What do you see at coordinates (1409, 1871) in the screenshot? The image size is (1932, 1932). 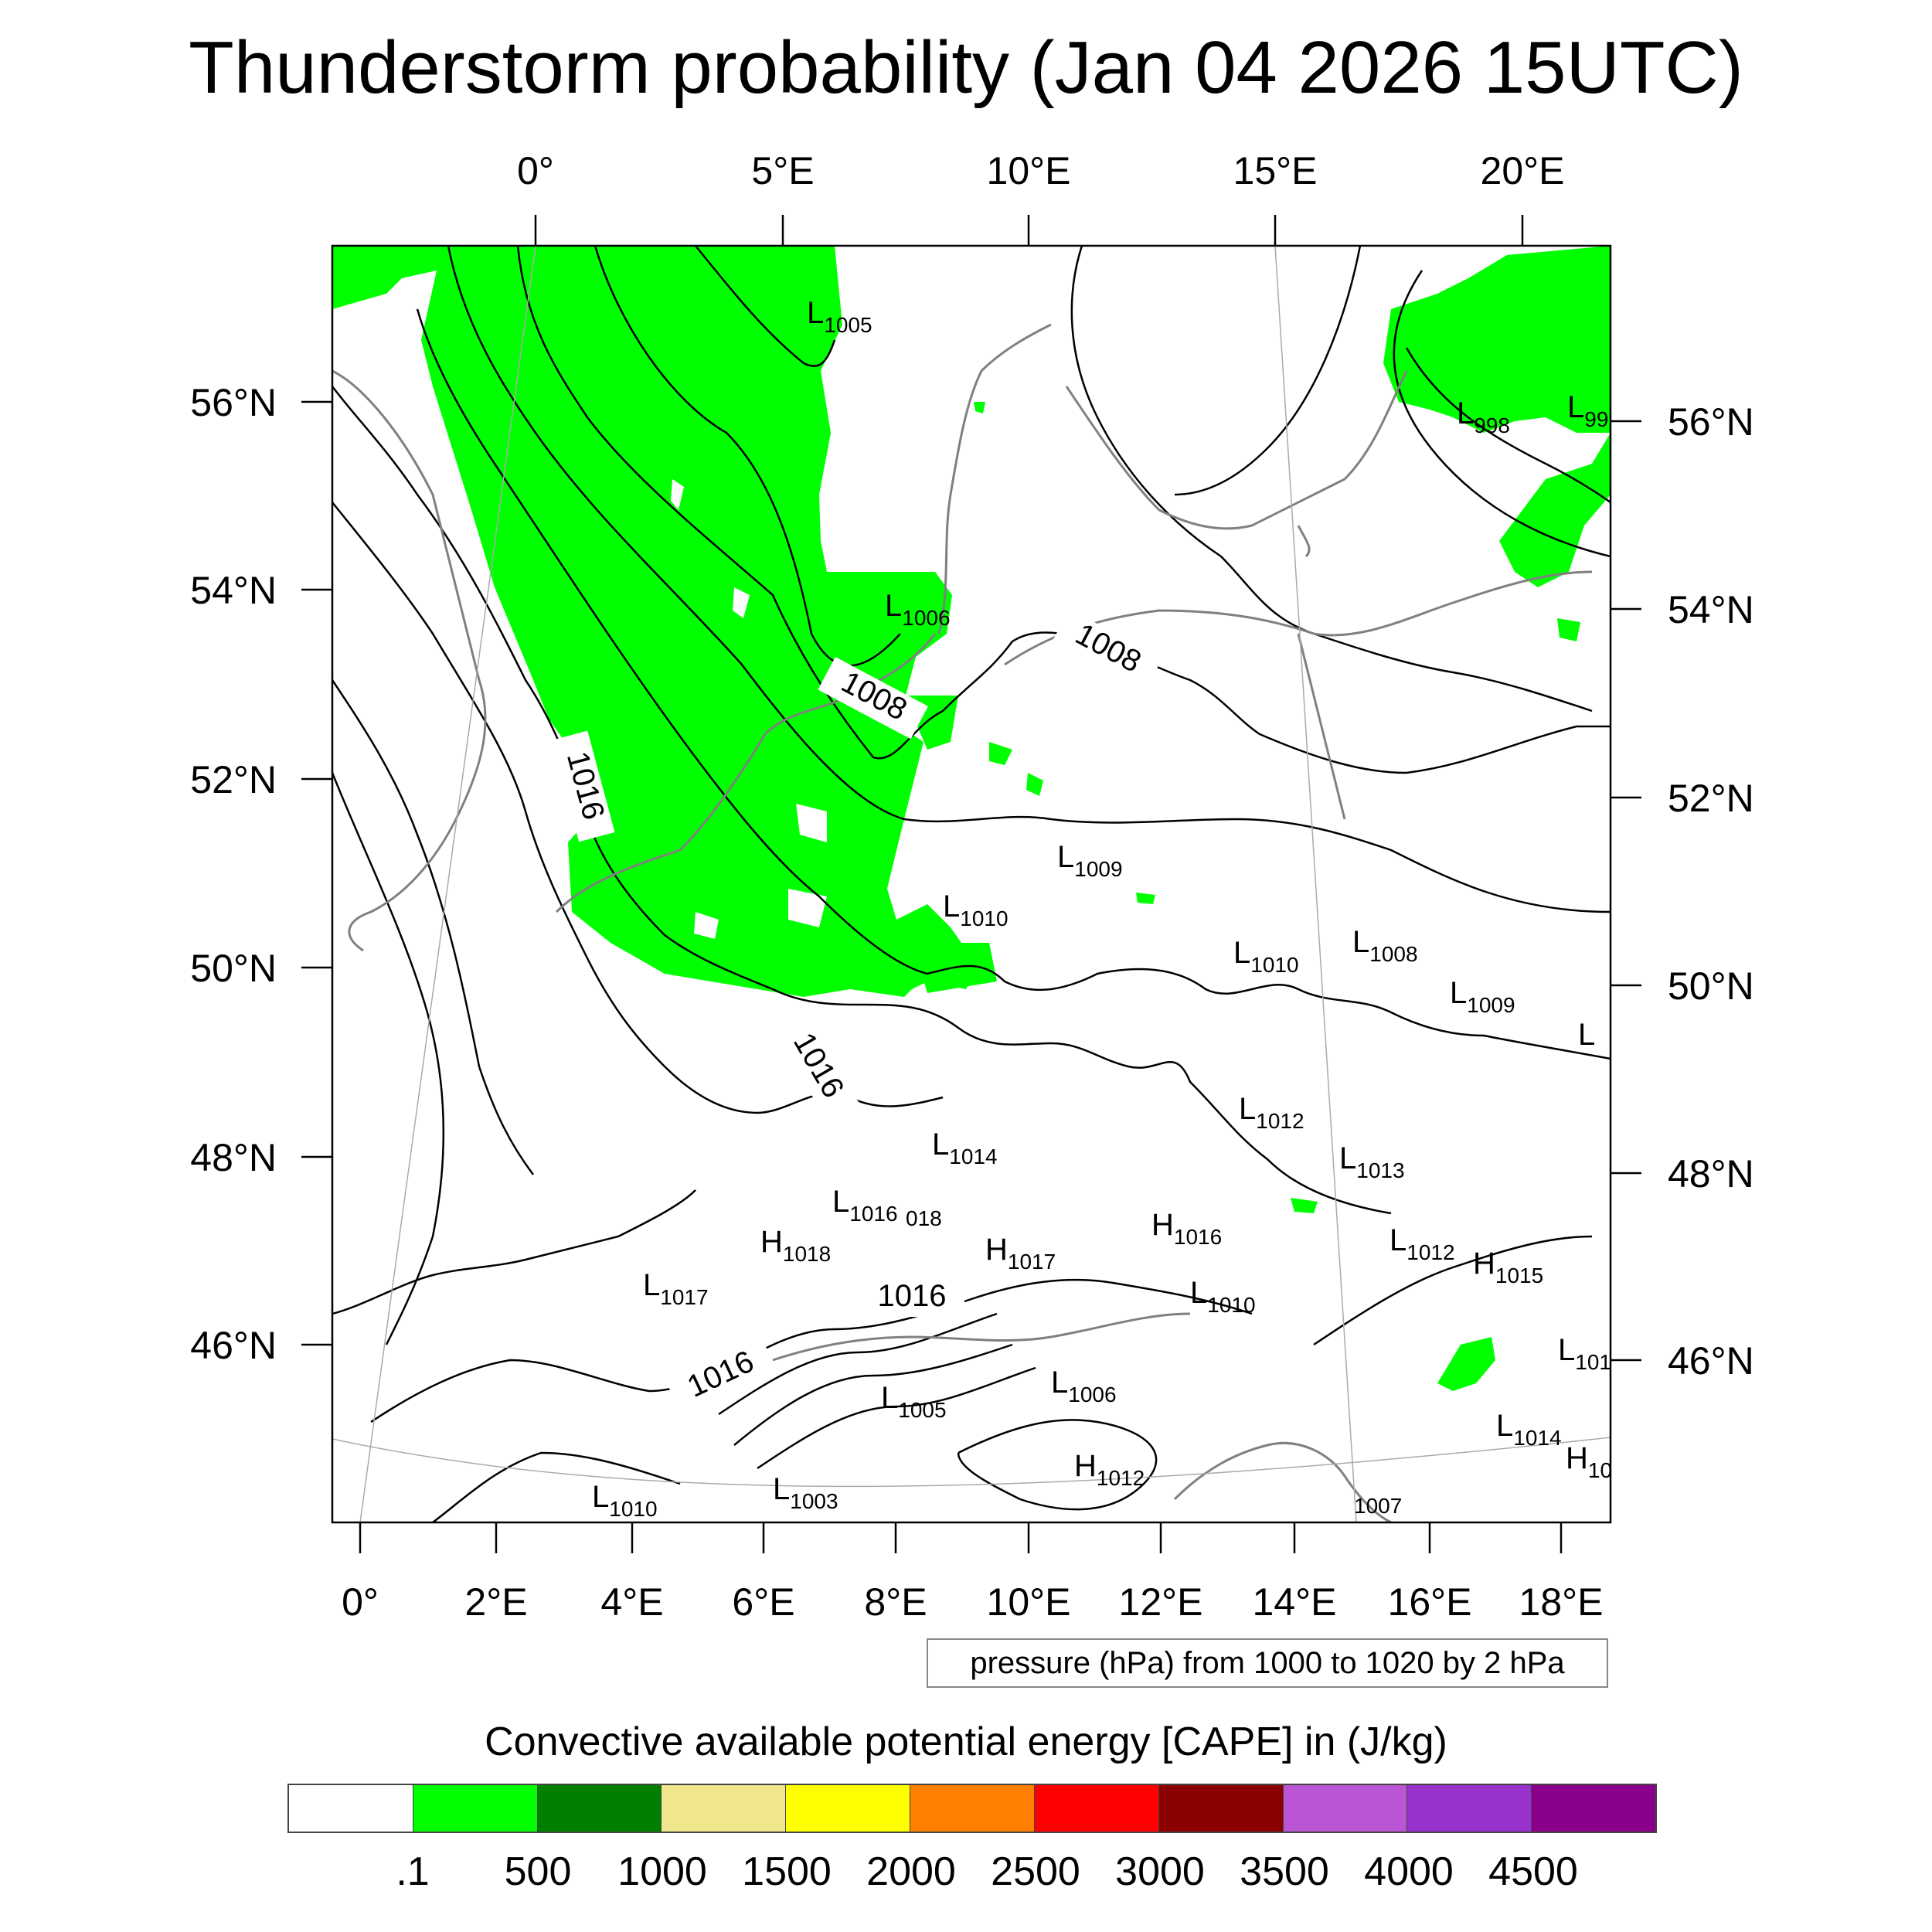 I see `colorbar-tick-label: 4000` at bounding box center [1409, 1871].